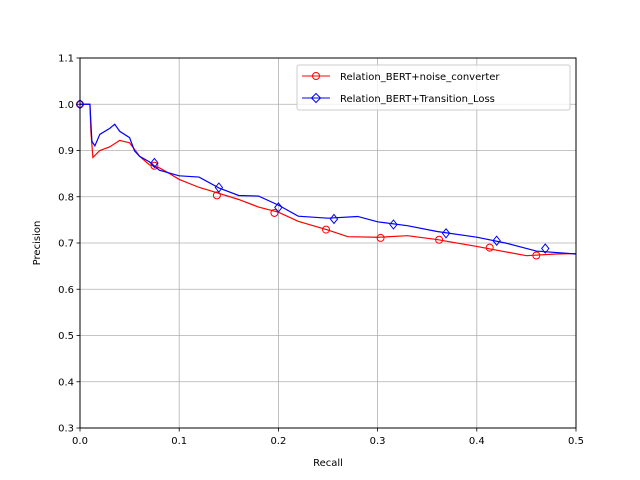 This screenshot has width=640, height=480. I want to click on y-tick-label: 0.5, so click(66, 336).